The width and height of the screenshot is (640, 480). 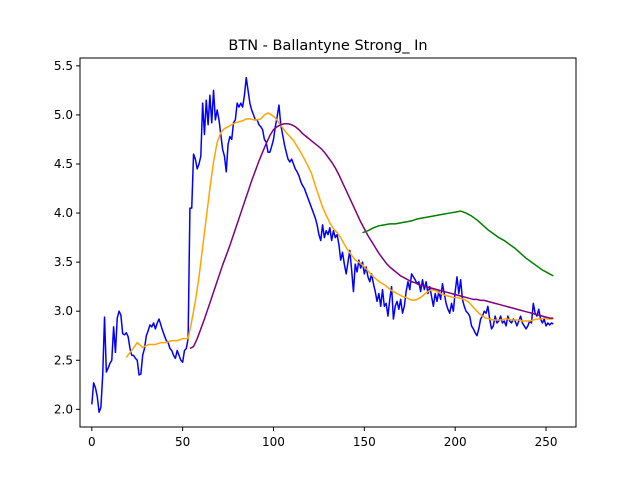 I want to click on x-tick-label: 200, so click(x=455, y=442).